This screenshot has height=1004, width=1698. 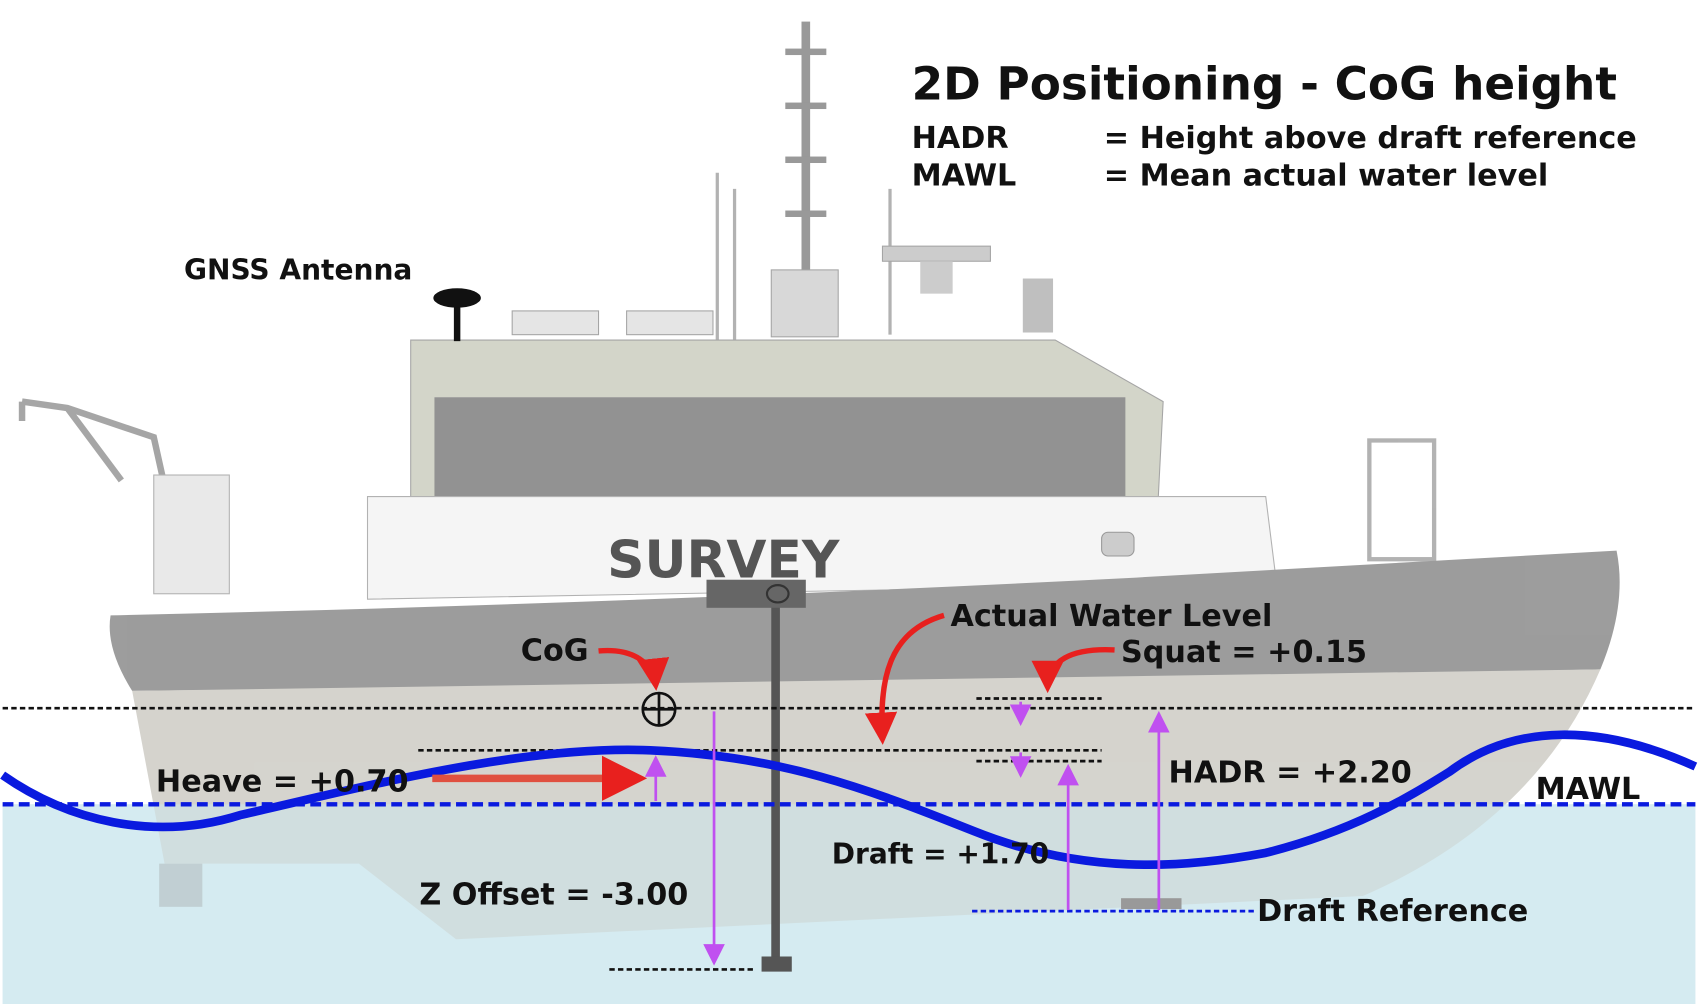 I want to click on callout-arrows, so click(x=773, y=707).